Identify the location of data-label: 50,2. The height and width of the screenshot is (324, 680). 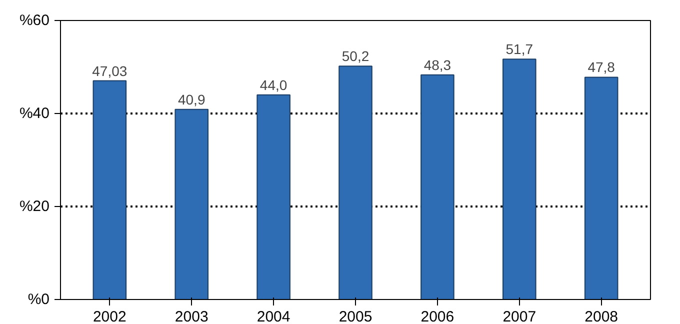
(356, 56).